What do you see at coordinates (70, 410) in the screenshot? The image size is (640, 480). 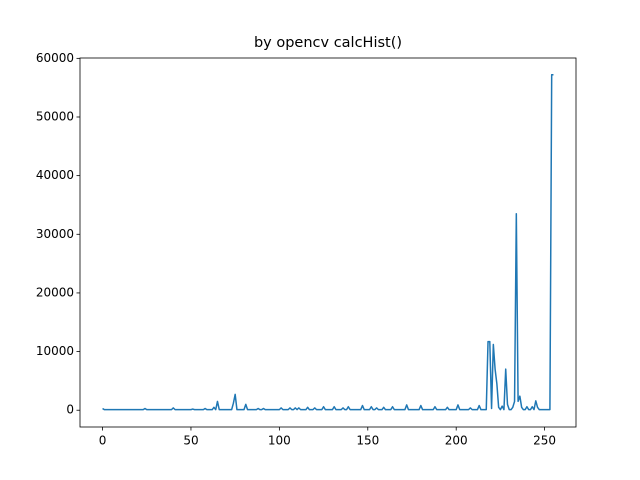 I see `y-tick-label: 0` at bounding box center [70, 410].